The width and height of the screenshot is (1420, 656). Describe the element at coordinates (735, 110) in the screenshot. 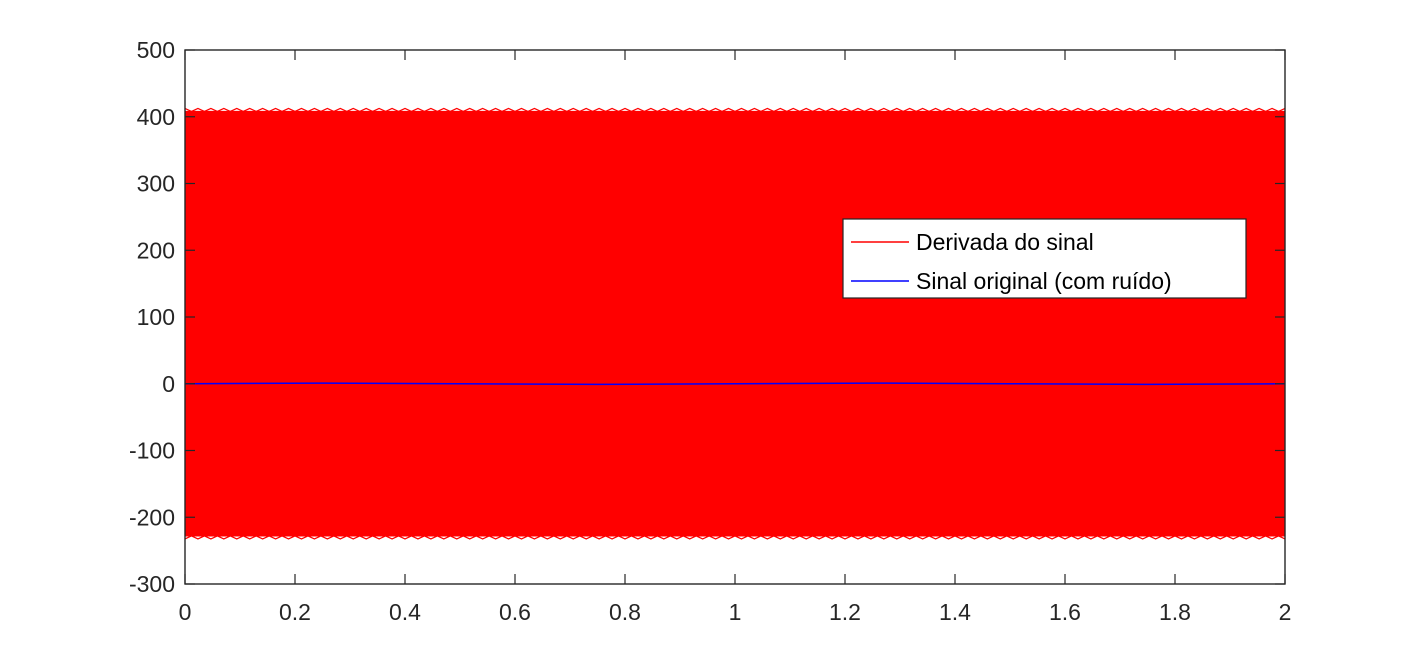

I see `series-derivada-top-edge` at that location.